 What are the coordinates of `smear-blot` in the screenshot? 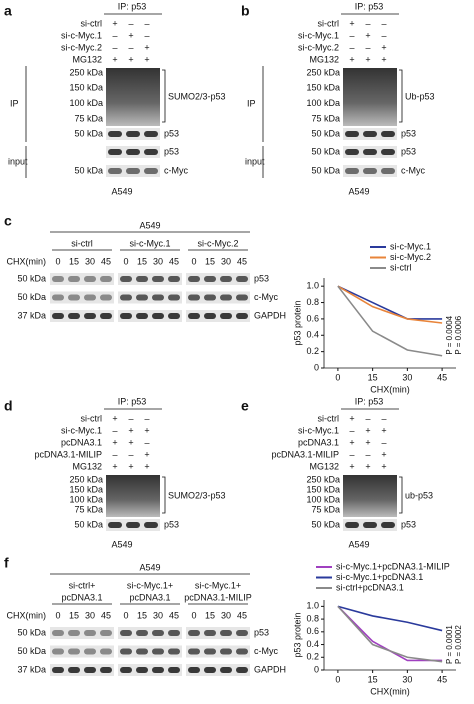 It's located at (370, 97).